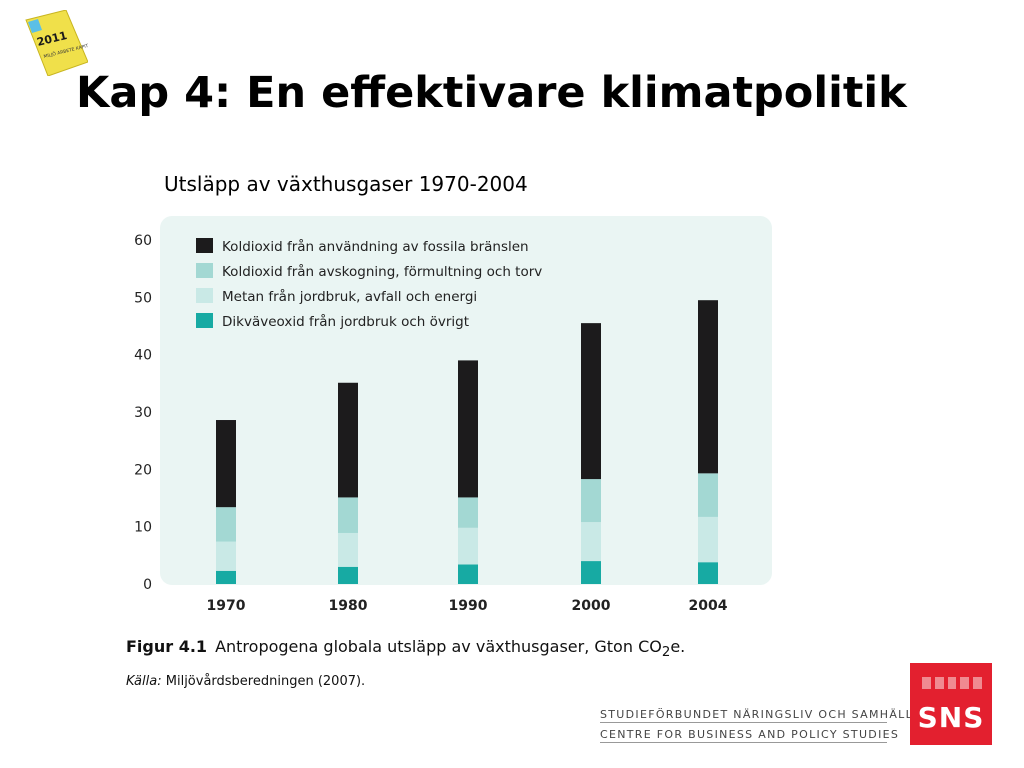  Describe the element at coordinates (56, 43) in the screenshot. I see `book-logo: 2011 MILJÖ ARBETE KAPITAL` at that location.